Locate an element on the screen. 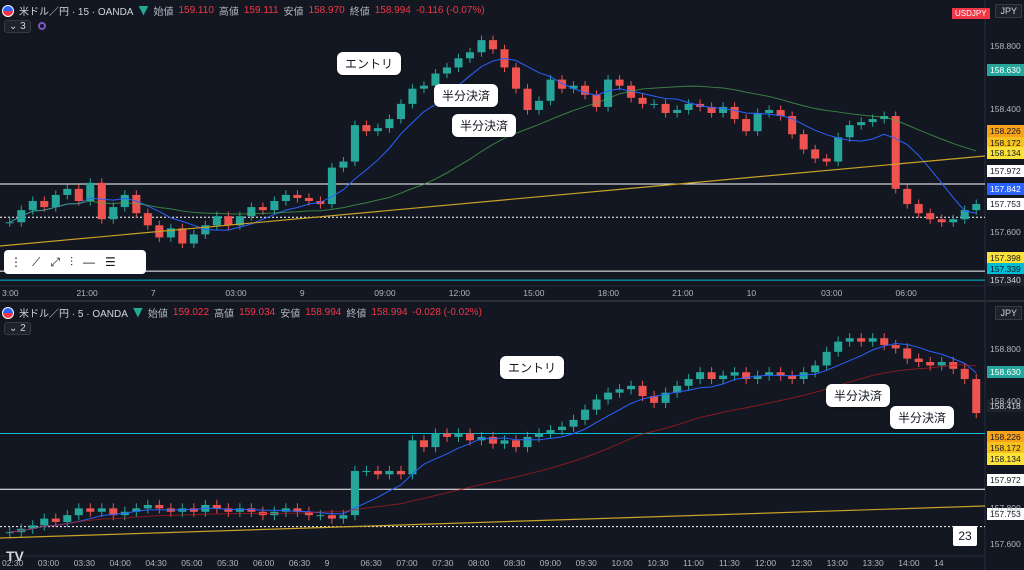  change-value: -0.116 (-0.07%) is located at coordinates (450, 10).